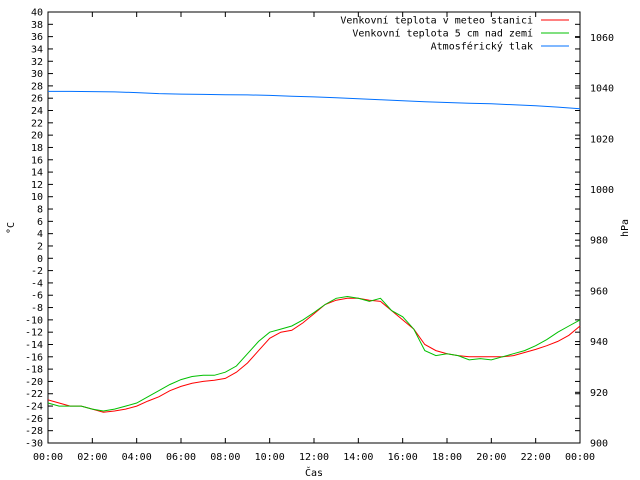  Describe the element at coordinates (40, 246) in the screenshot. I see `y-tick-label: 2` at that location.